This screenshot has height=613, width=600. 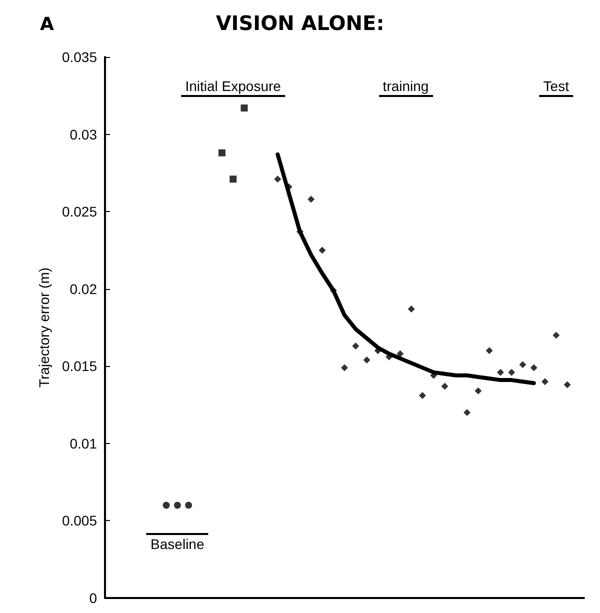 I want to click on y-tick-label: 0.01, so click(x=84, y=443).